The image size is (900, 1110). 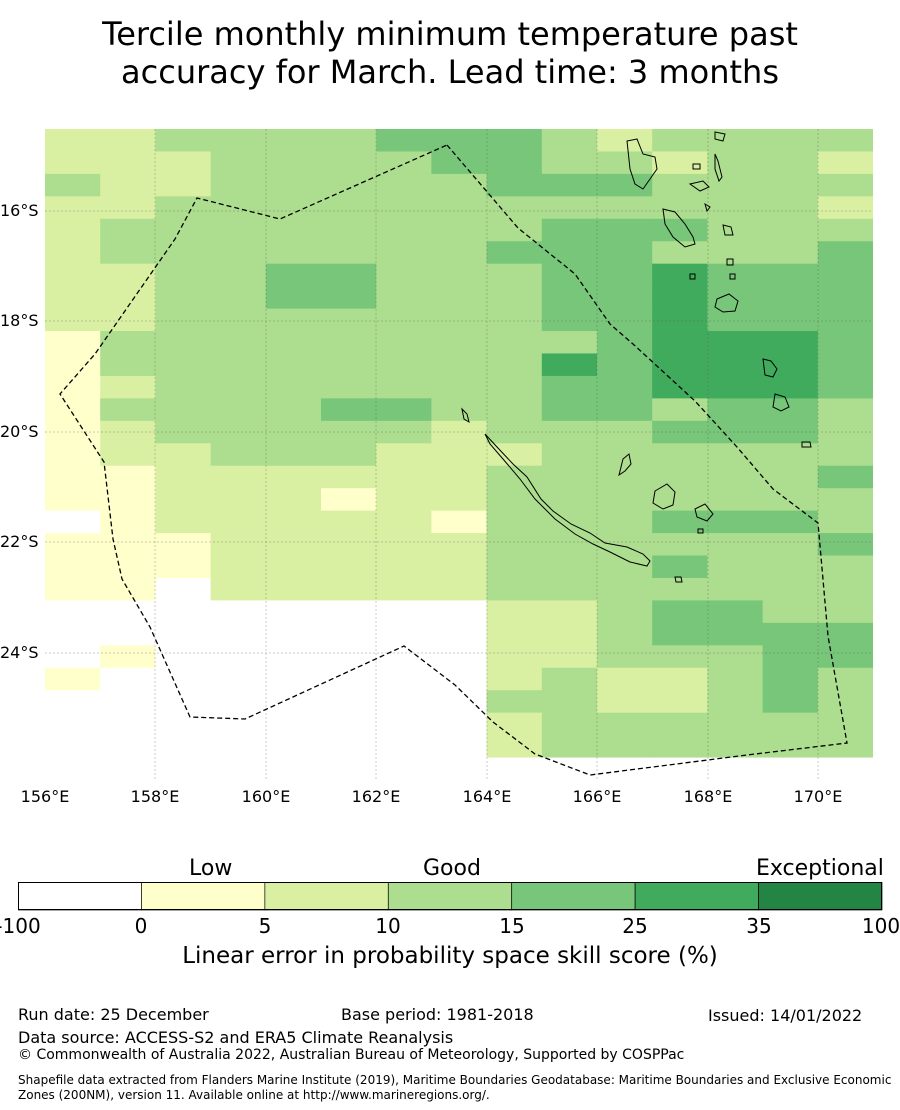 I want to click on lat-label-16s: 16°S, so click(x=19, y=210).